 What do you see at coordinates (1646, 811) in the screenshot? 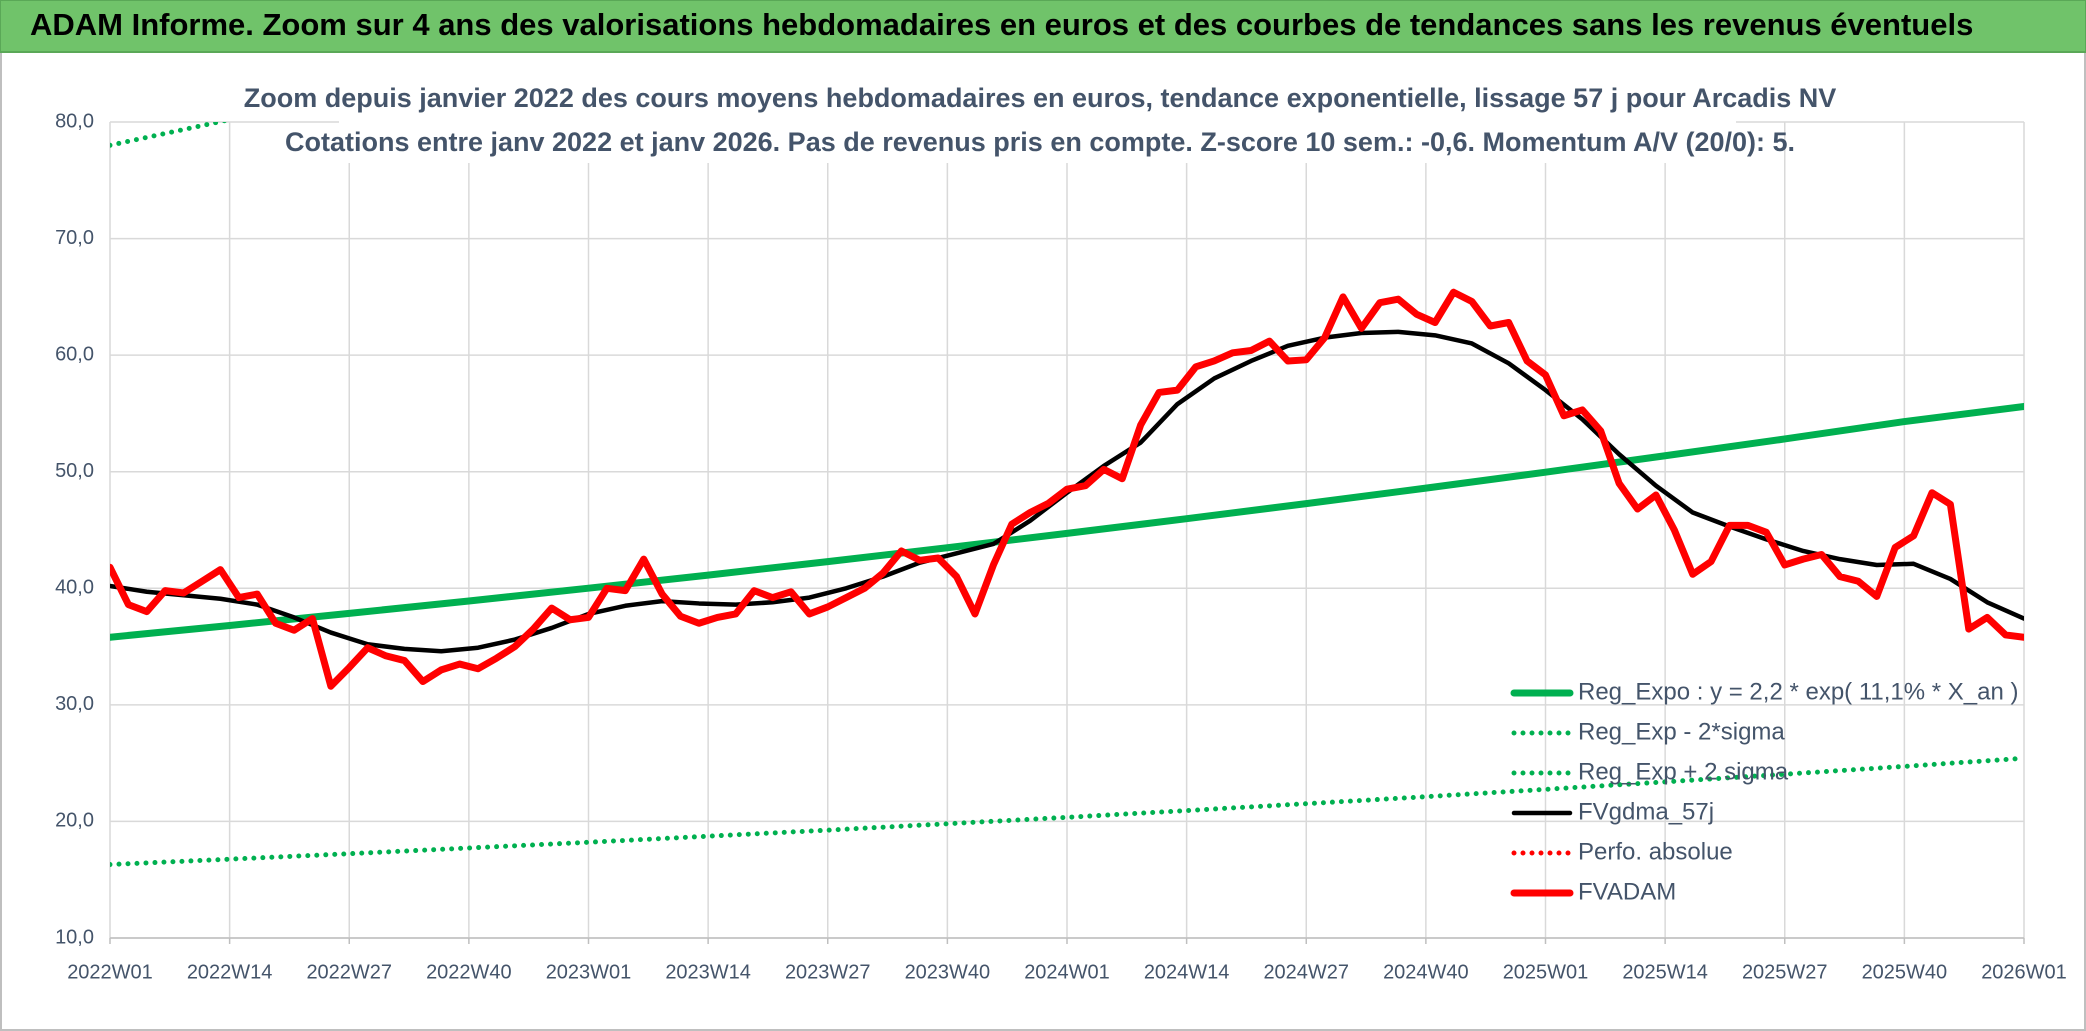
I see `legend-label: FVgdma_57j` at bounding box center [1646, 811].